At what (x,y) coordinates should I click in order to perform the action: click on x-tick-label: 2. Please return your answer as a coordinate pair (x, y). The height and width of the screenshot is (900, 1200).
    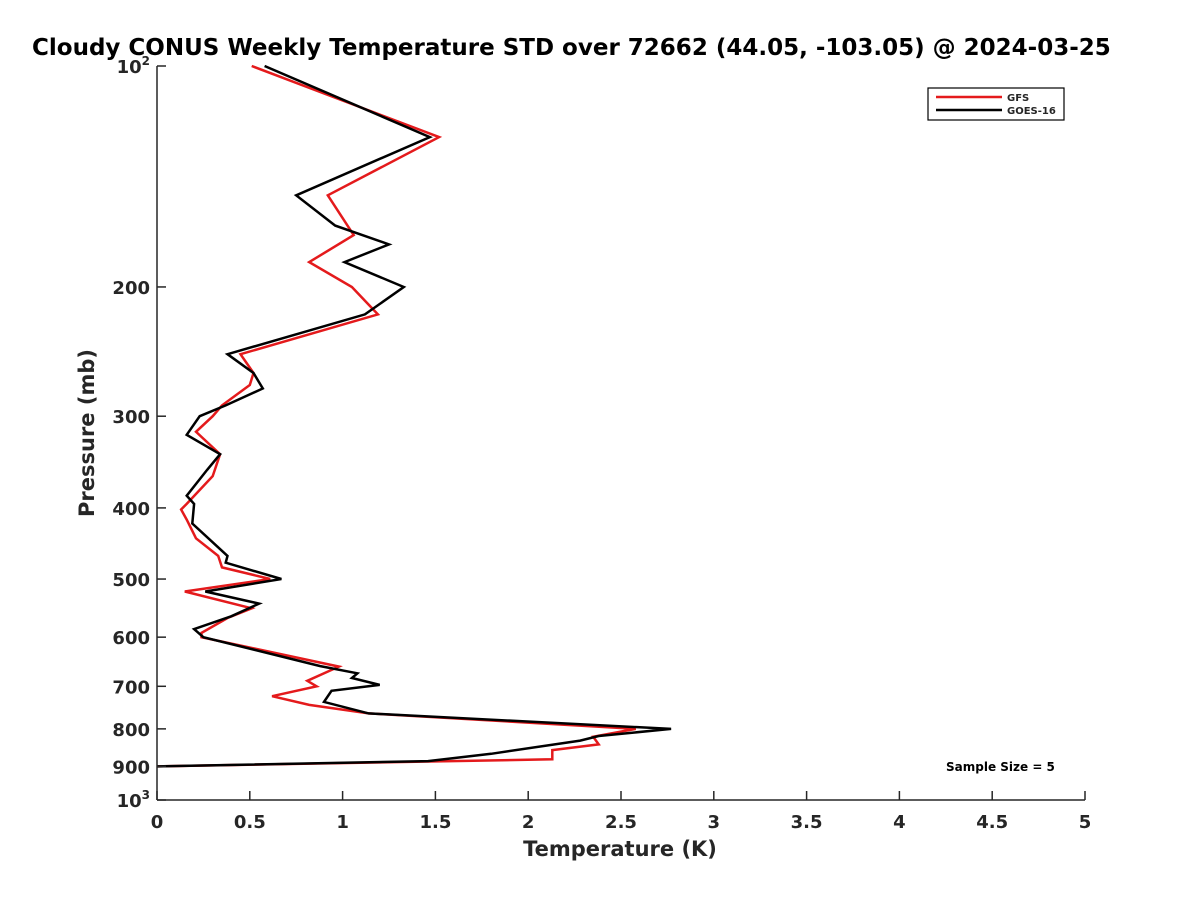
    Looking at the image, I should click on (528, 822).